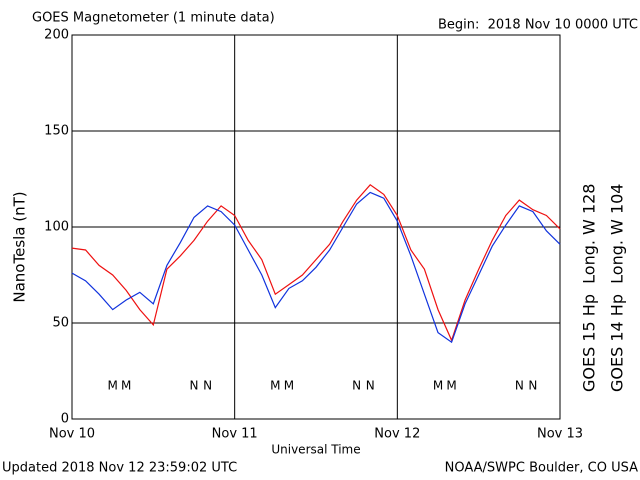 The image size is (640, 480). I want to click on legend-entry: GOES 15 Hp Long. W 128, so click(589, 288).